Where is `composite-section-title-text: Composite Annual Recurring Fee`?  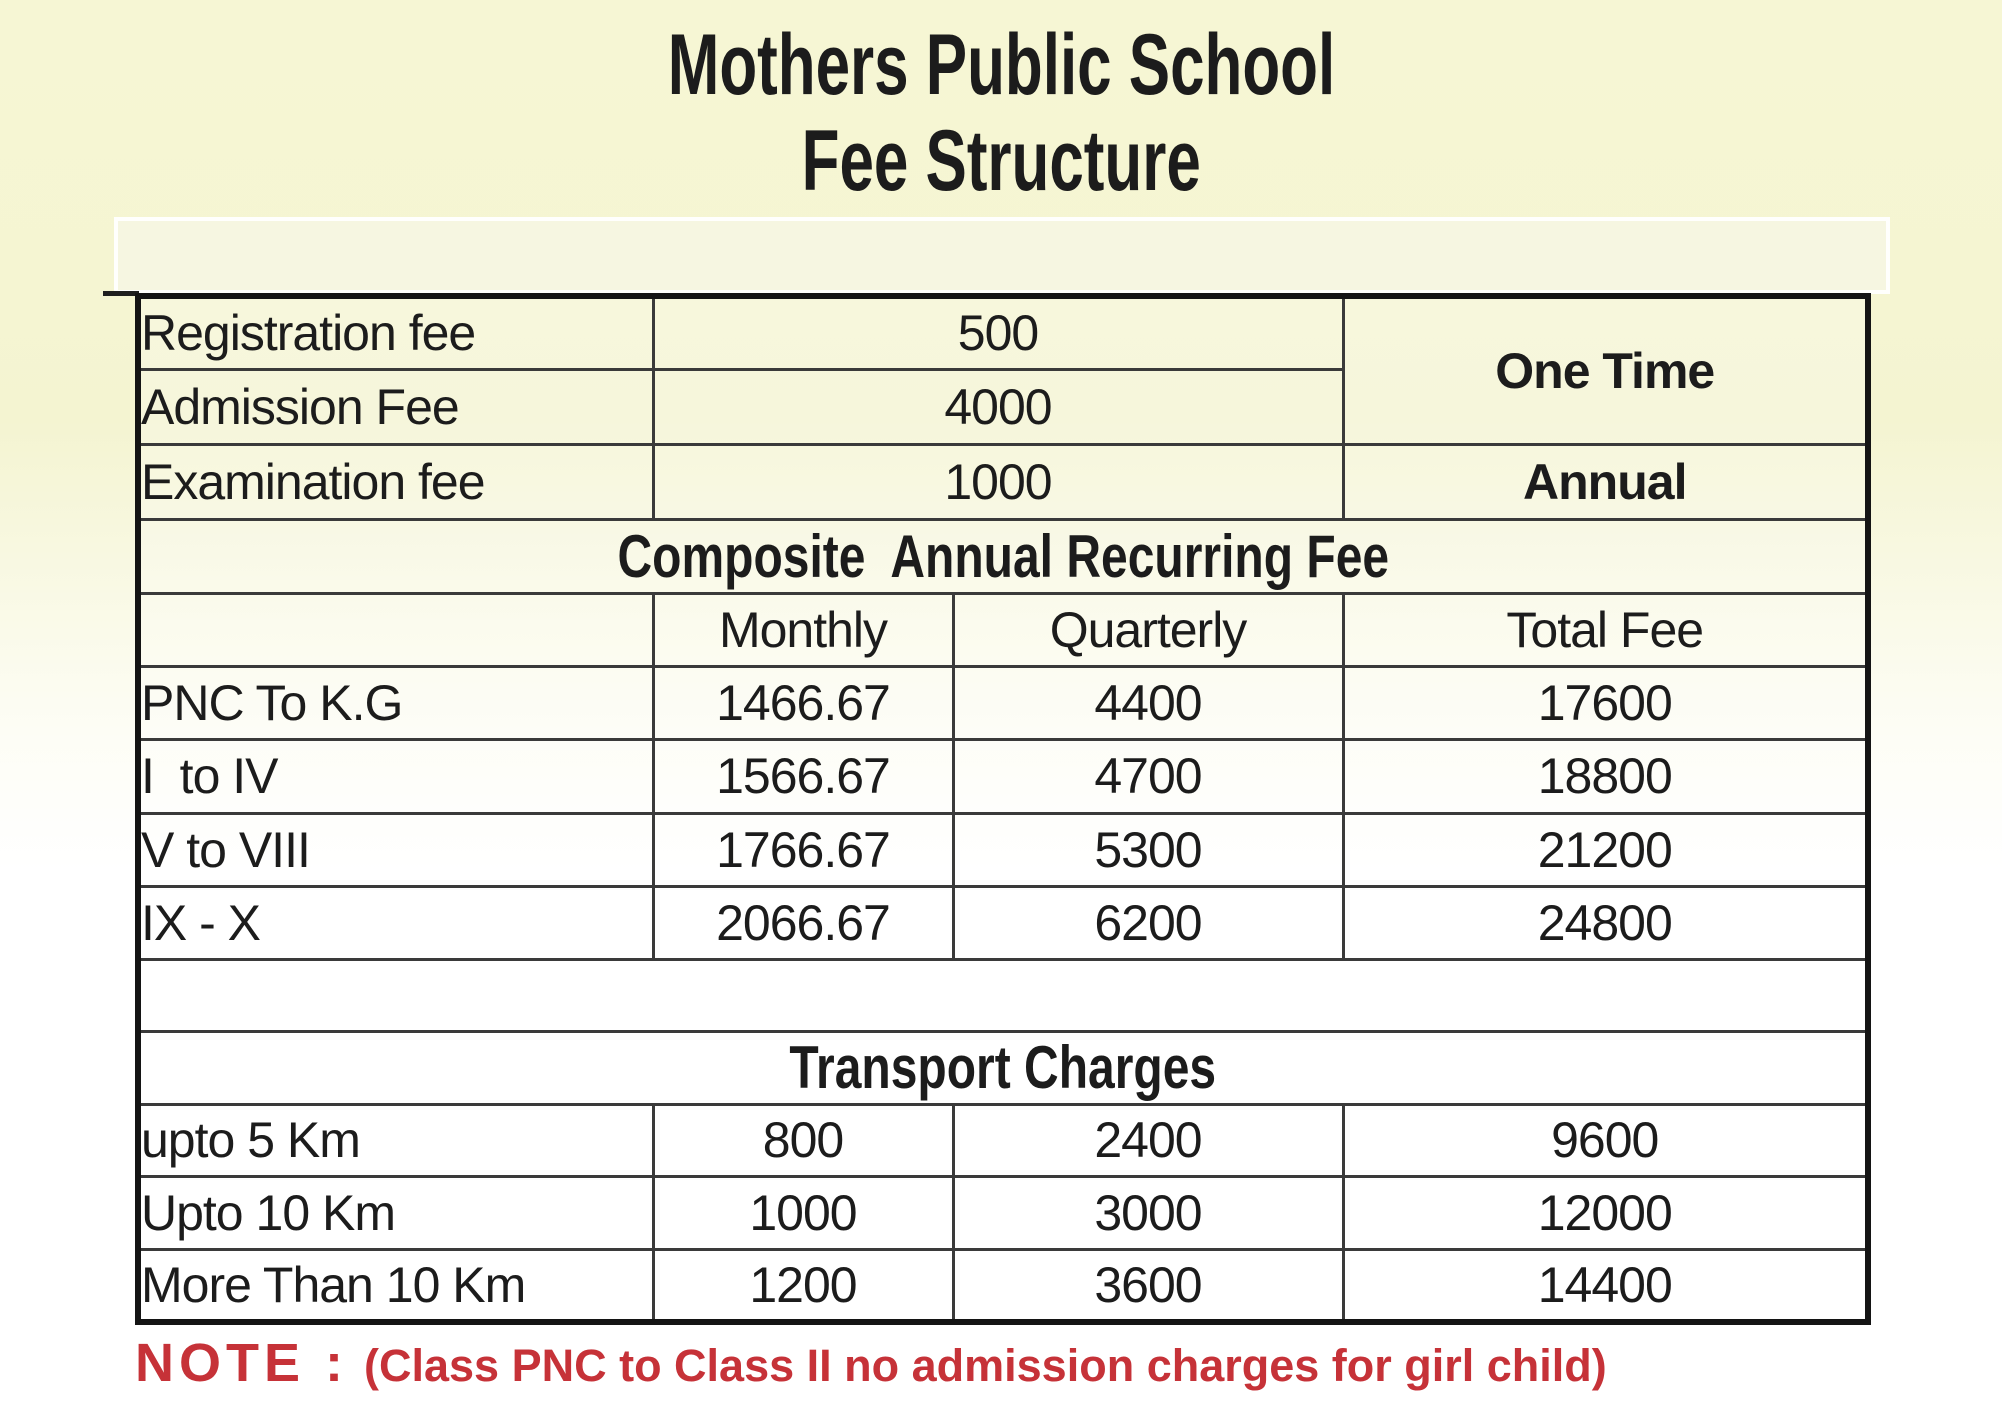
composite-section-title-text: Composite Annual Recurring Fee is located at coordinates (1003, 556).